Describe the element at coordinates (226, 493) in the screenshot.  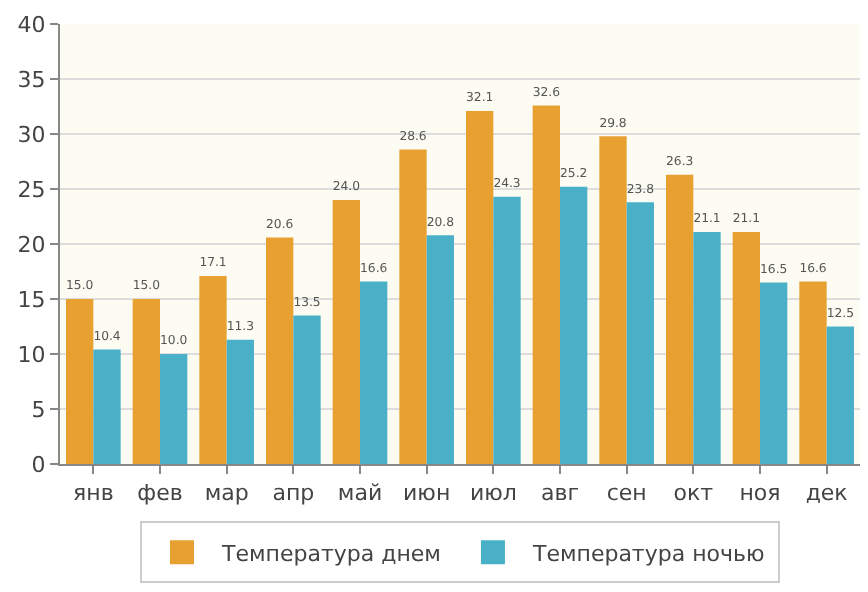
I see `x-tick-label: мар` at that location.